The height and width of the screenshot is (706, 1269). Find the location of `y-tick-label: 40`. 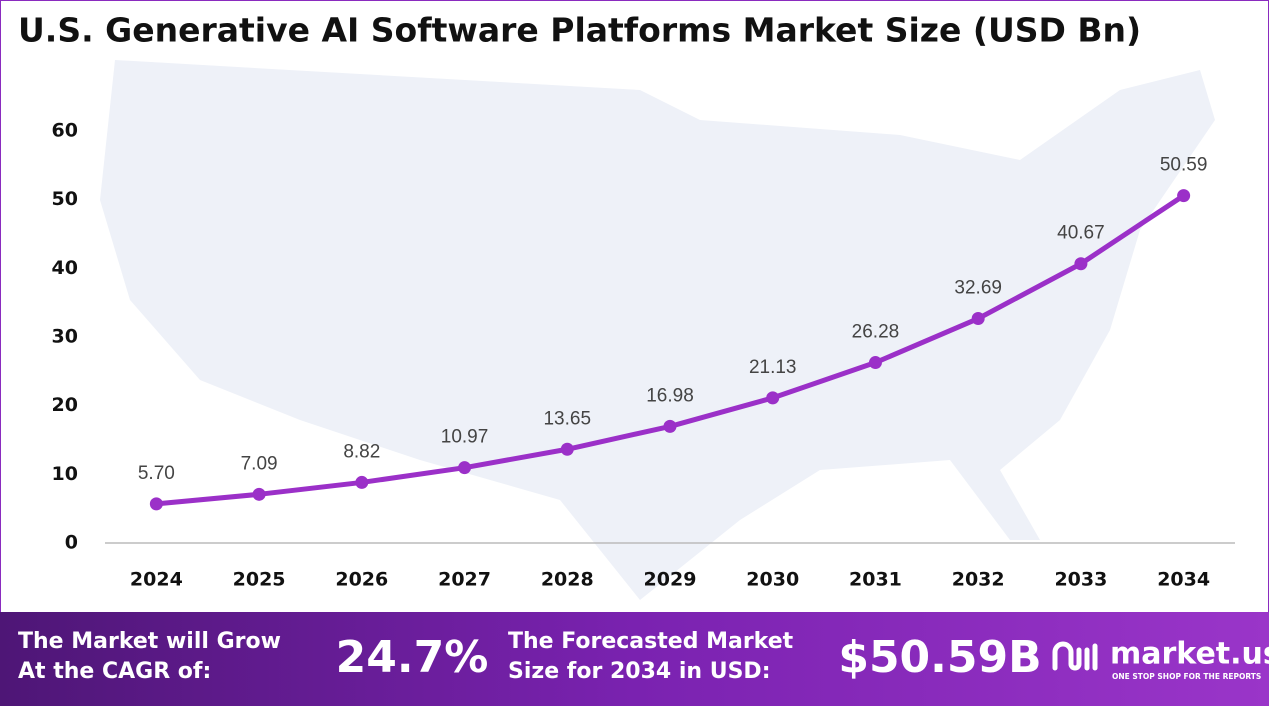

y-tick-label: 40 is located at coordinates (65, 268).